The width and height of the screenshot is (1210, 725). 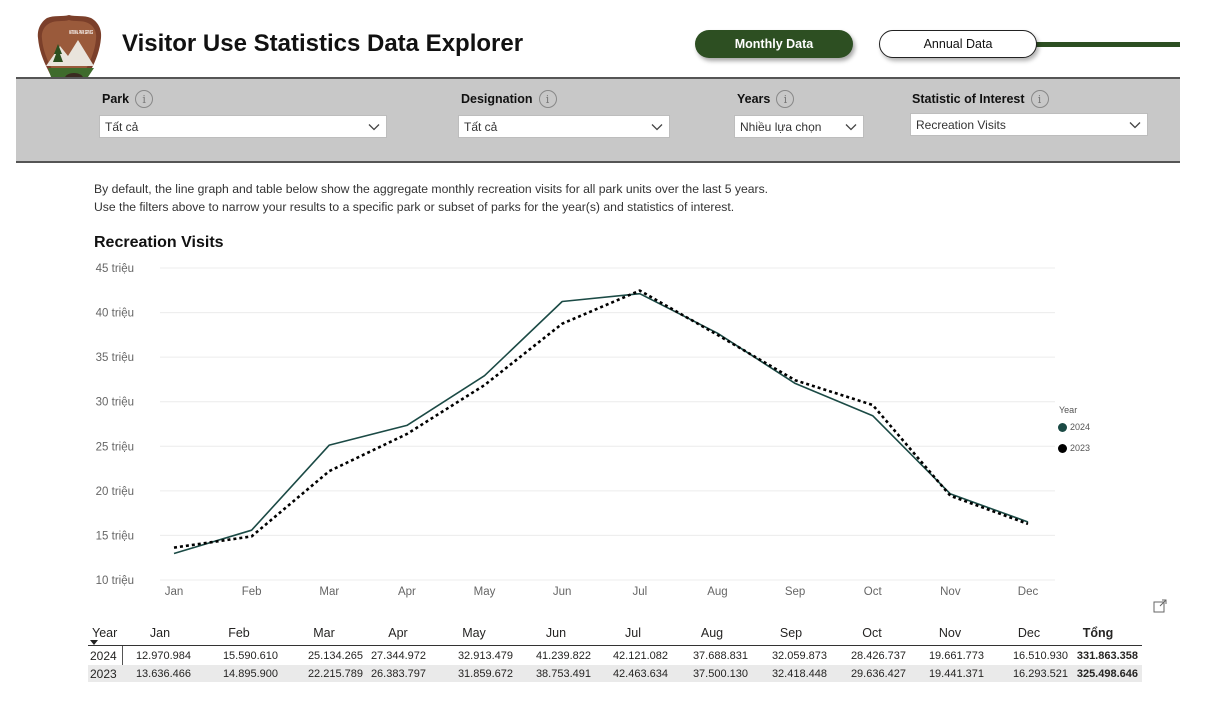 What do you see at coordinates (556, 632) in the screenshot?
I see `month-column-header: Jun` at bounding box center [556, 632].